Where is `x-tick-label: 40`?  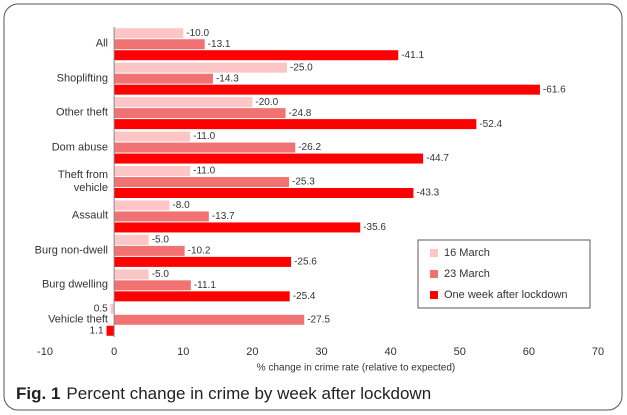
x-tick-label: 40 is located at coordinates (391, 352).